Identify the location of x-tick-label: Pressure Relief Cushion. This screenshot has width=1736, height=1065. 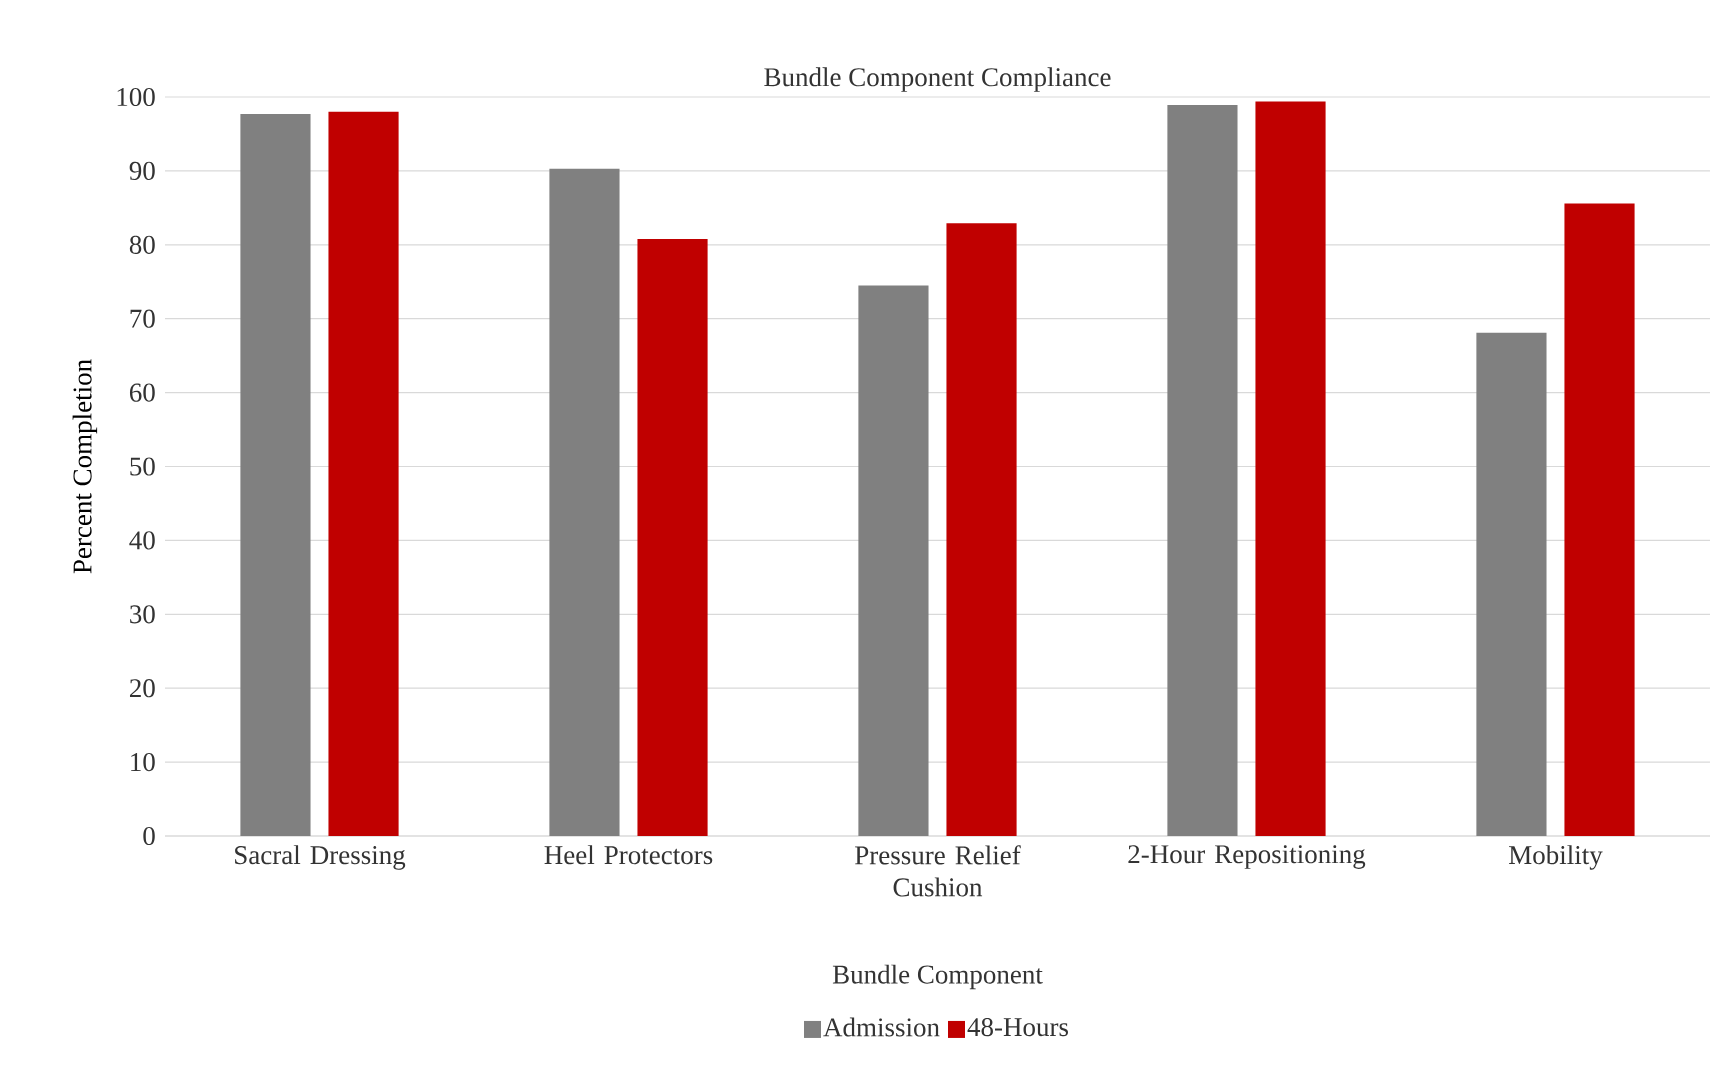
(938, 871).